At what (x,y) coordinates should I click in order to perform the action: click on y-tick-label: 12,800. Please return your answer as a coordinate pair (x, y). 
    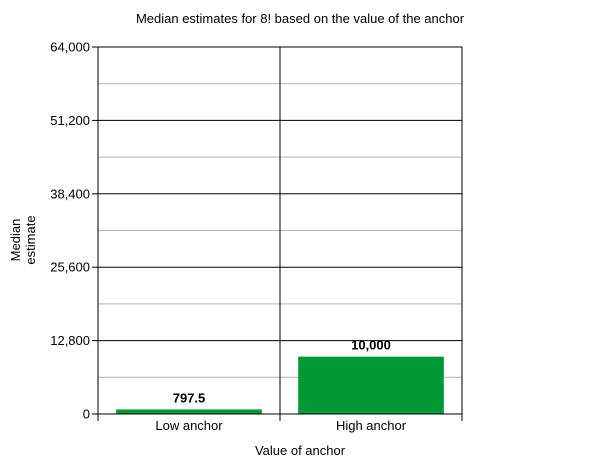
    Looking at the image, I should click on (70, 340).